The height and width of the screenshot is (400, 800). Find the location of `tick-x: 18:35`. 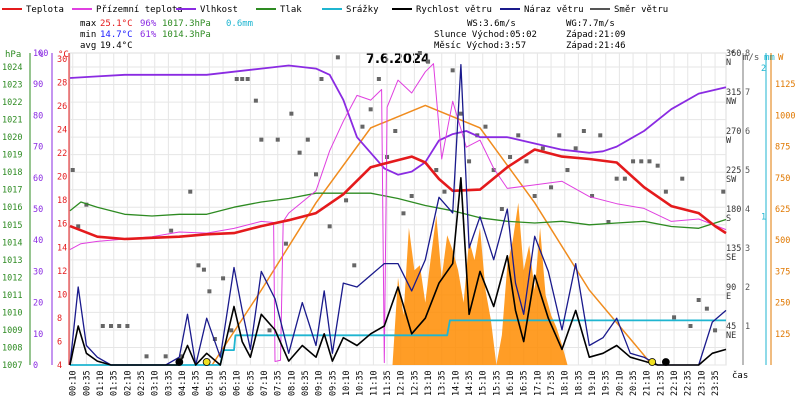

tick-x: 18:35 is located at coordinates (579, 383).